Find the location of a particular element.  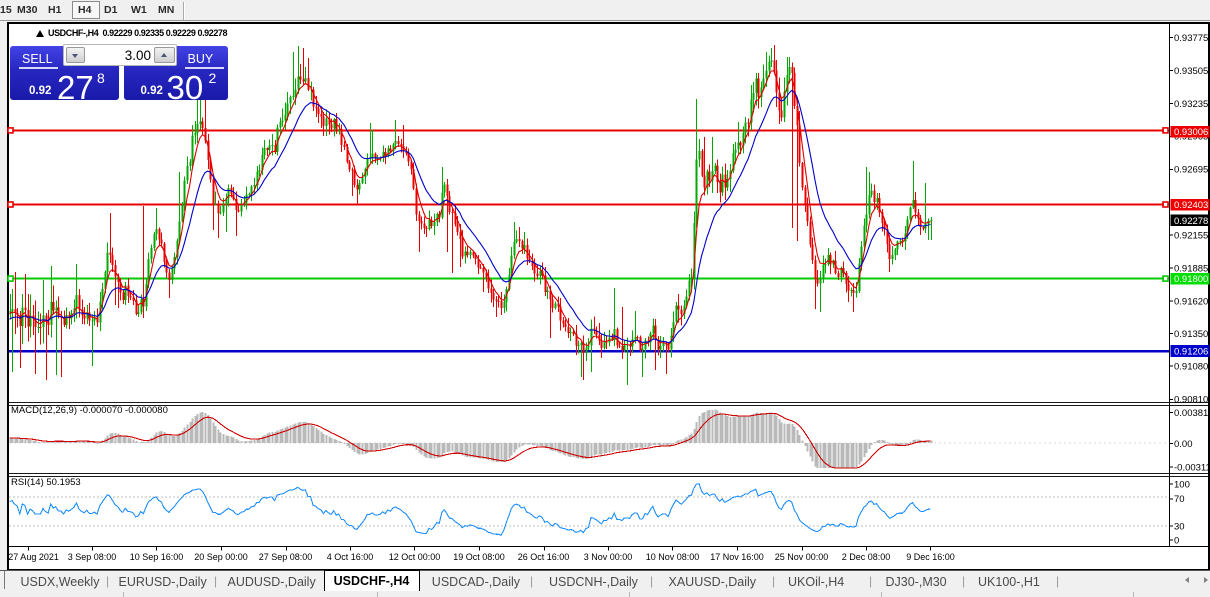

svg-text: 3 Nov 00:00 is located at coordinates (608, 557).